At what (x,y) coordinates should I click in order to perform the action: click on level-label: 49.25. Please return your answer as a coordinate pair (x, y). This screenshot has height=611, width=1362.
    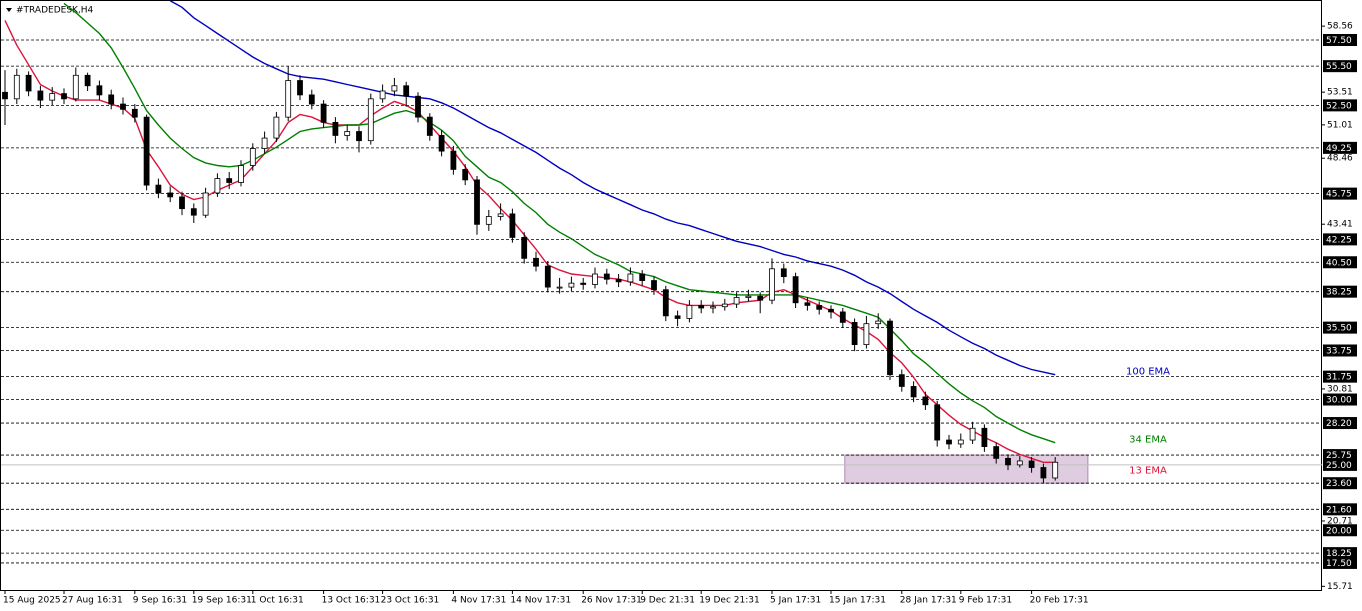
    Looking at the image, I should click on (1339, 149).